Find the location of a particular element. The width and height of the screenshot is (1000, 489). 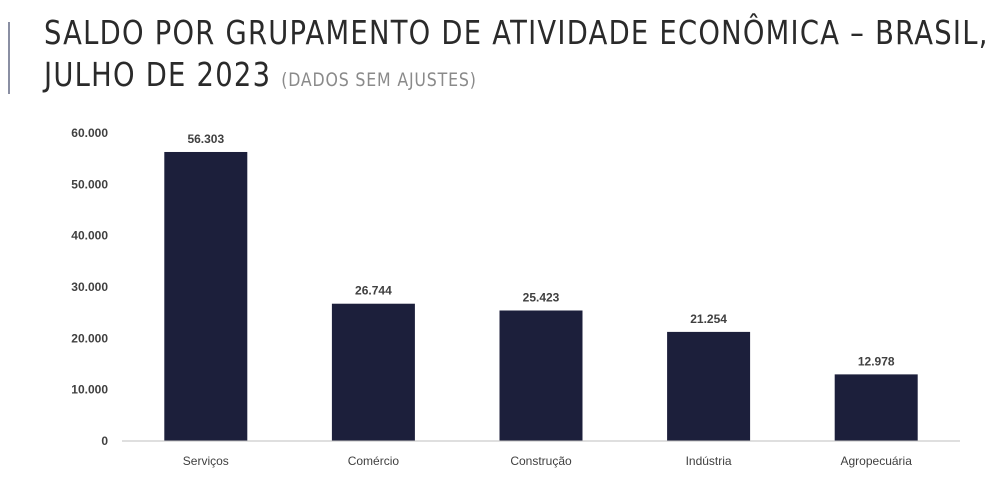

y-tick-label: 40.000 is located at coordinates (89, 236).